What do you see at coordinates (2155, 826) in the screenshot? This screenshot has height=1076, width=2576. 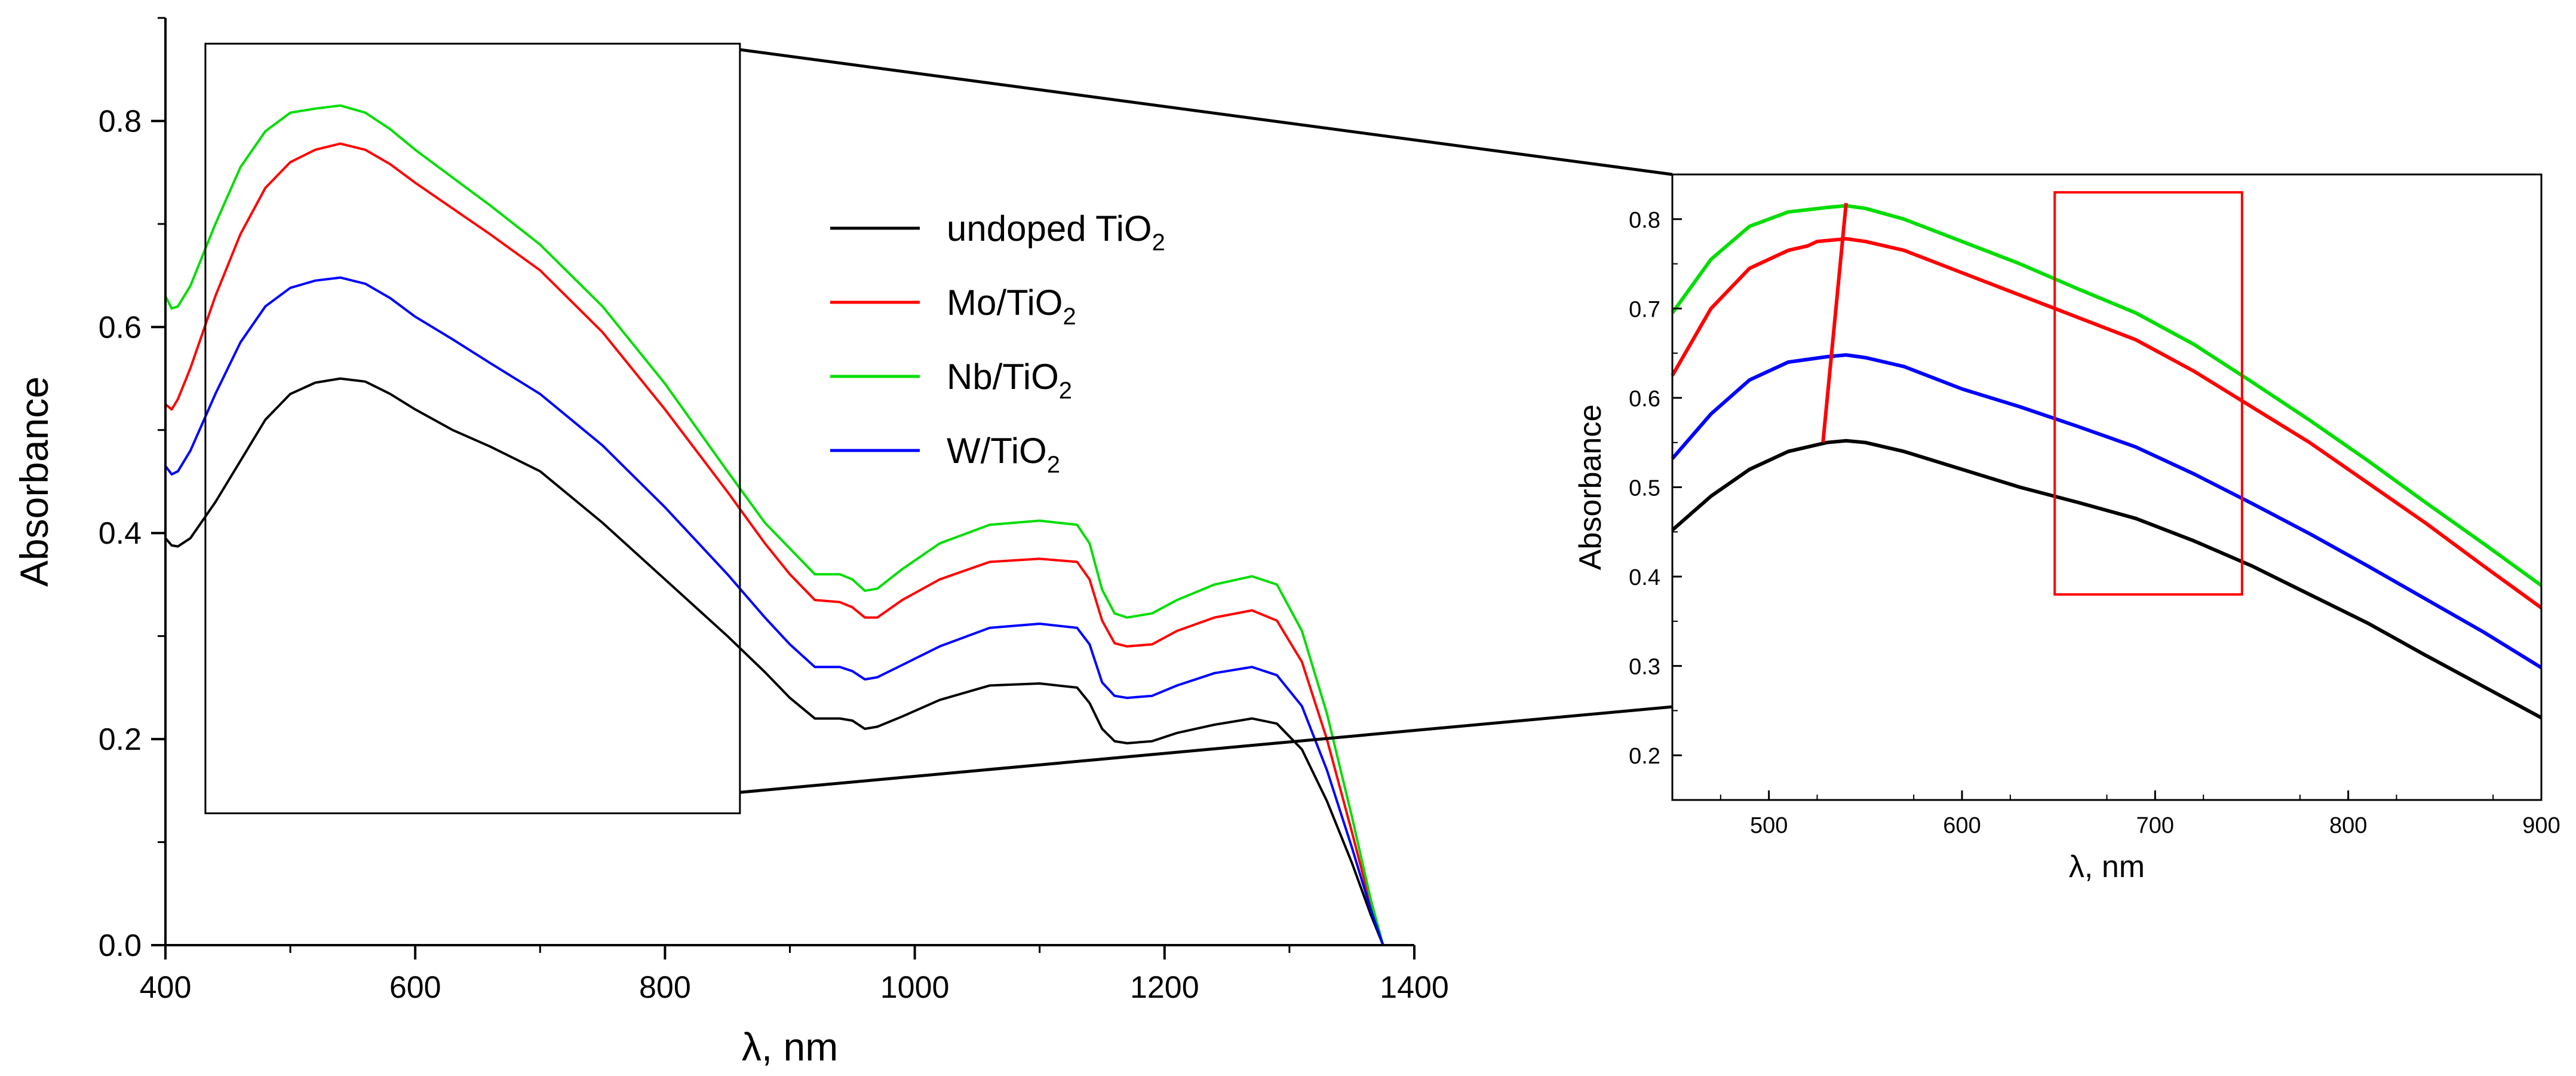 I see `inset-x-tick-label: 700` at bounding box center [2155, 826].